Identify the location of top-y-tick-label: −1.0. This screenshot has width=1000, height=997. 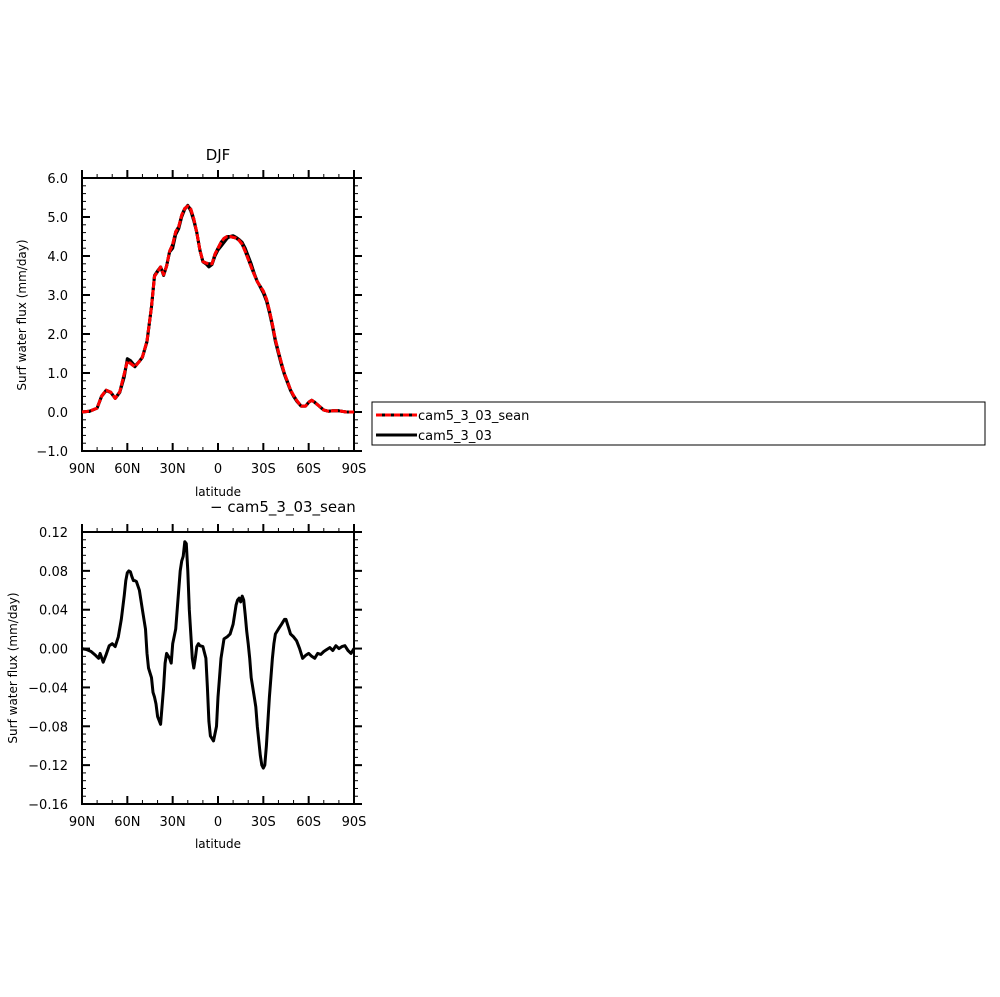
(52, 452).